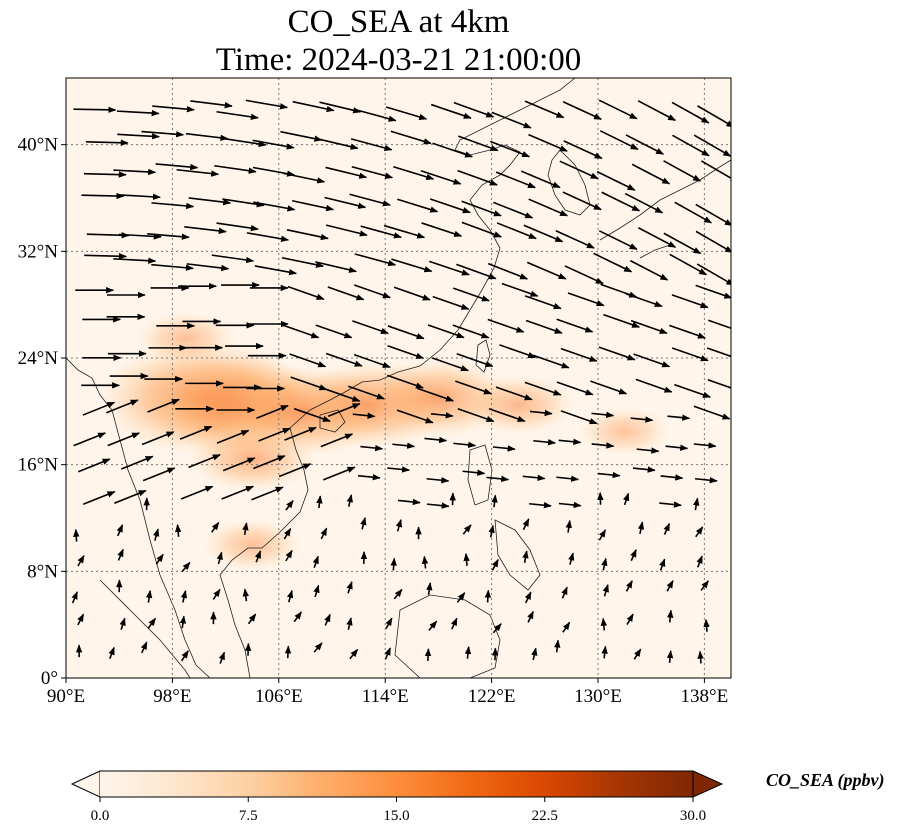  I want to click on lat-tick-label: 16°N, so click(38, 465).